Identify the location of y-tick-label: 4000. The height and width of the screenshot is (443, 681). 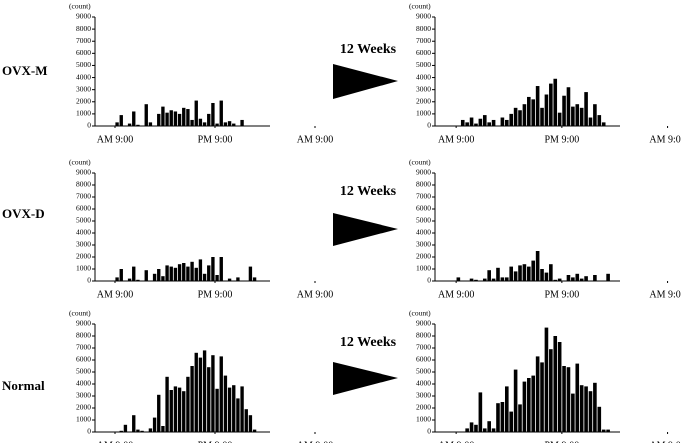
(423, 76).